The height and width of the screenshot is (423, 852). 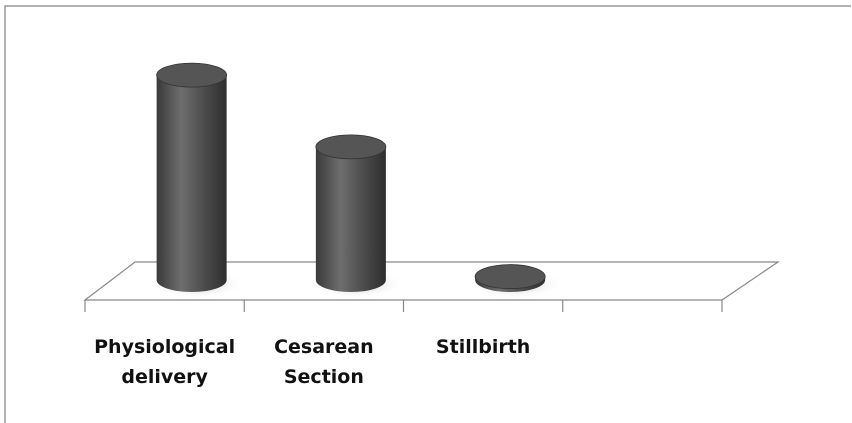 What do you see at coordinates (165, 362) in the screenshot?
I see `x-tick-label: Physiological delivery` at bounding box center [165, 362].